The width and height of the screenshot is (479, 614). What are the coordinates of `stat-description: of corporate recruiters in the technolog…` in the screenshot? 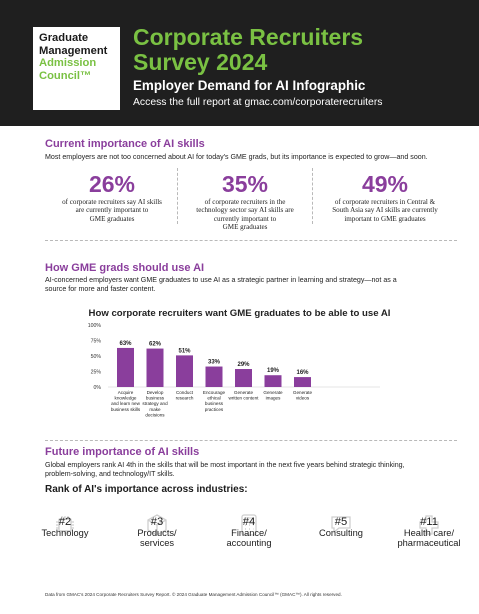 It's located at (245, 215).